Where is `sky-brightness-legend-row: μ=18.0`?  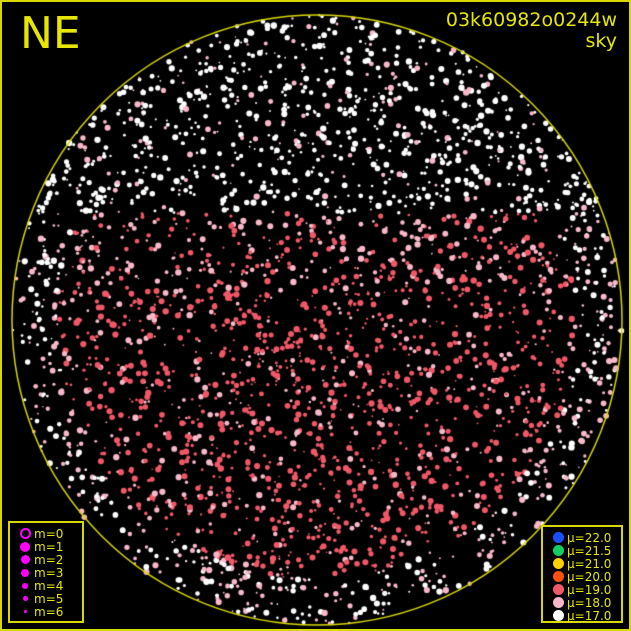 sky-brightness-legend-row: μ=18.0 is located at coordinates (582, 602).